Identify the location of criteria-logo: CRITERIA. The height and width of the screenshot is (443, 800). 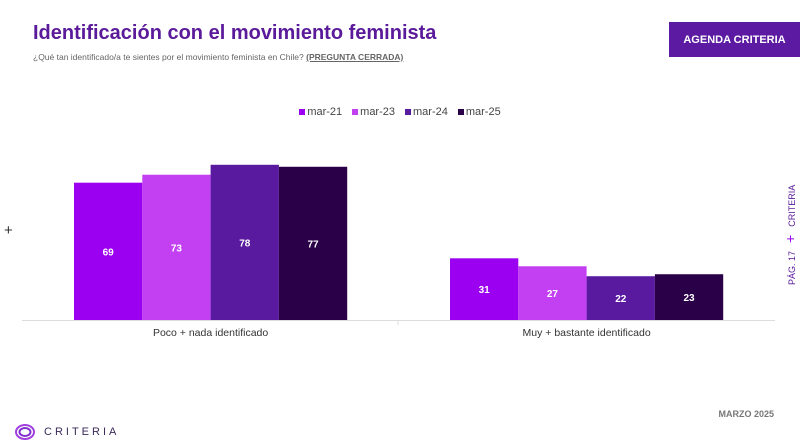
(66, 432).